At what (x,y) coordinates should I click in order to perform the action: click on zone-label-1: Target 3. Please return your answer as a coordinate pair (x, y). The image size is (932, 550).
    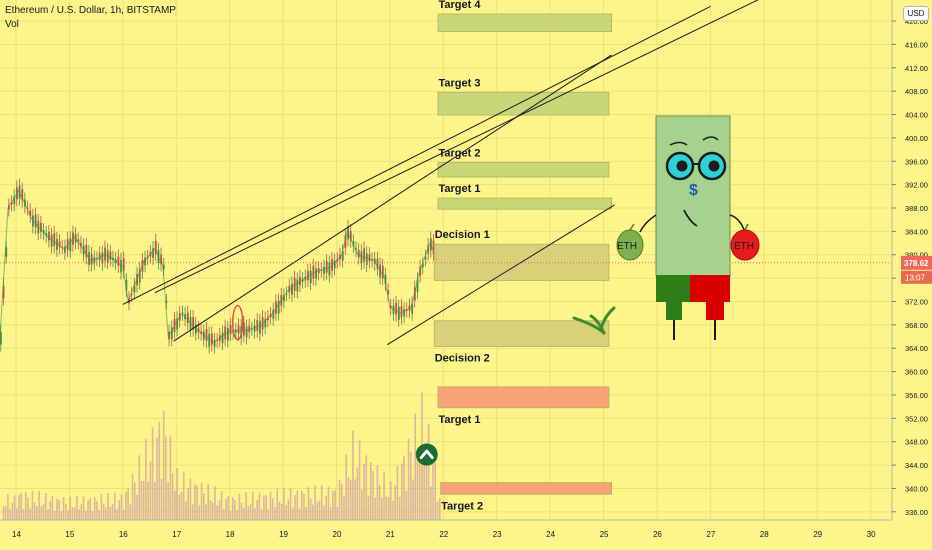
    Looking at the image, I should click on (459, 83).